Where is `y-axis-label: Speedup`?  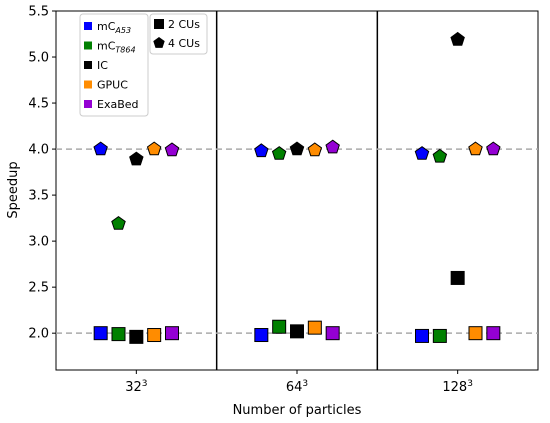
y-axis-label: Speedup is located at coordinates (13, 189).